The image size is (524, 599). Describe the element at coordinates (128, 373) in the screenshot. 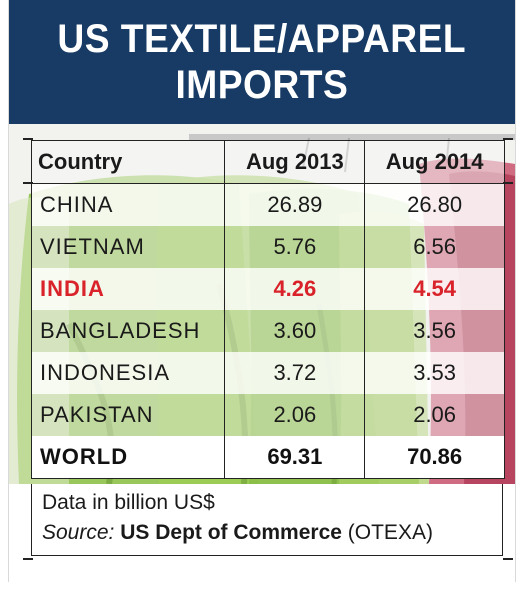

I see `country-cell: INDONESIA` at that location.